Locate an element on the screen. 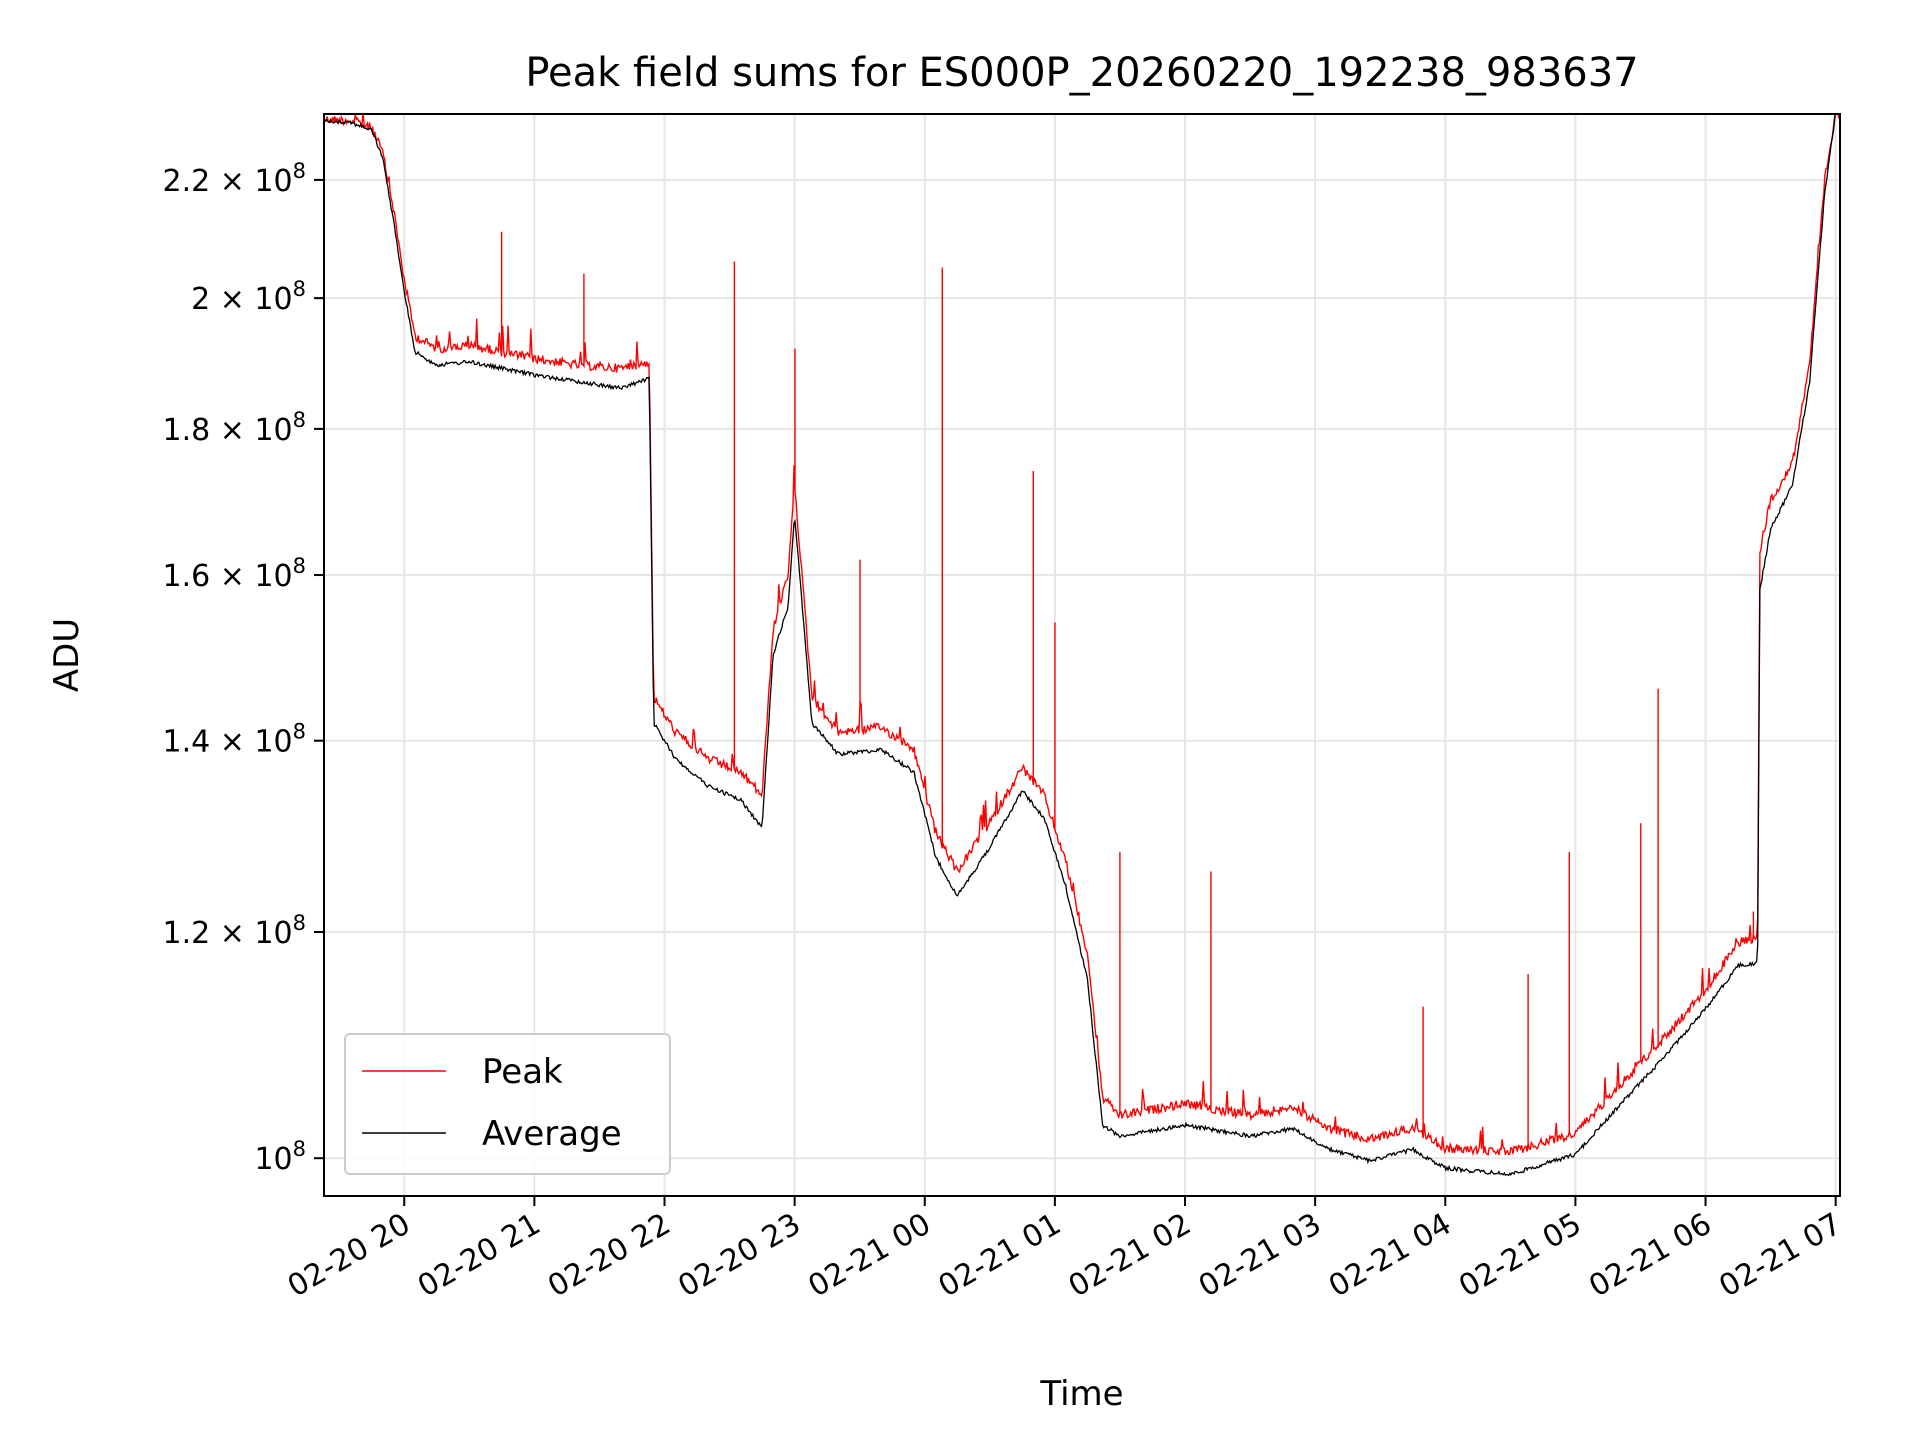  y-tick-label: 1.4 × 108 is located at coordinates (234, 740).